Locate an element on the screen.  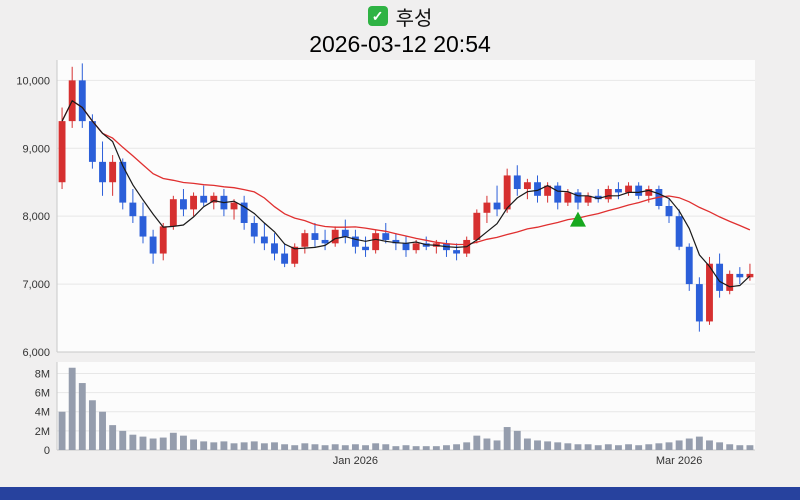
volume-tick-label: 0 is located at coordinates (47, 451).